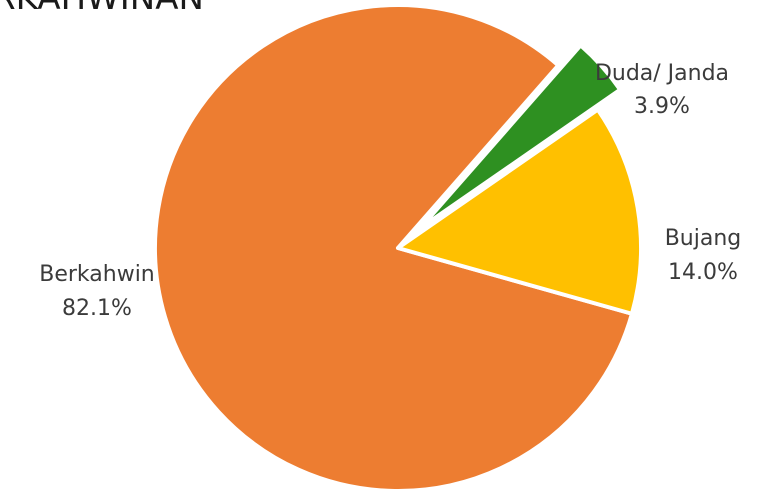 Image resolution: width=780 pixels, height=495 pixels. What do you see at coordinates (662, 73) in the screenshot?
I see `slice-label: Duda/ Janda` at bounding box center [662, 73].